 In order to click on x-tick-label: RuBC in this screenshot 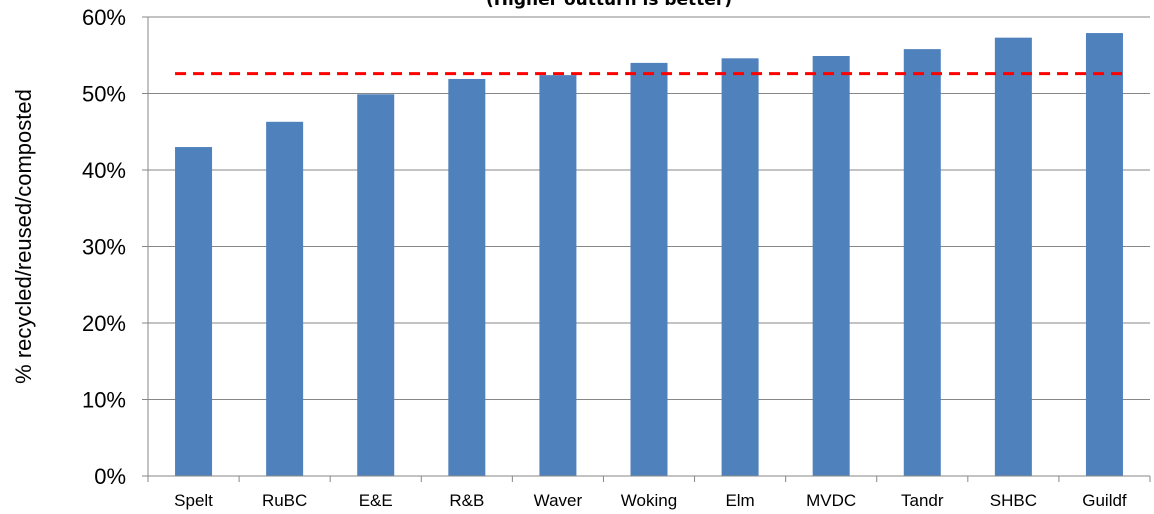, I will do `click(284, 500)`.